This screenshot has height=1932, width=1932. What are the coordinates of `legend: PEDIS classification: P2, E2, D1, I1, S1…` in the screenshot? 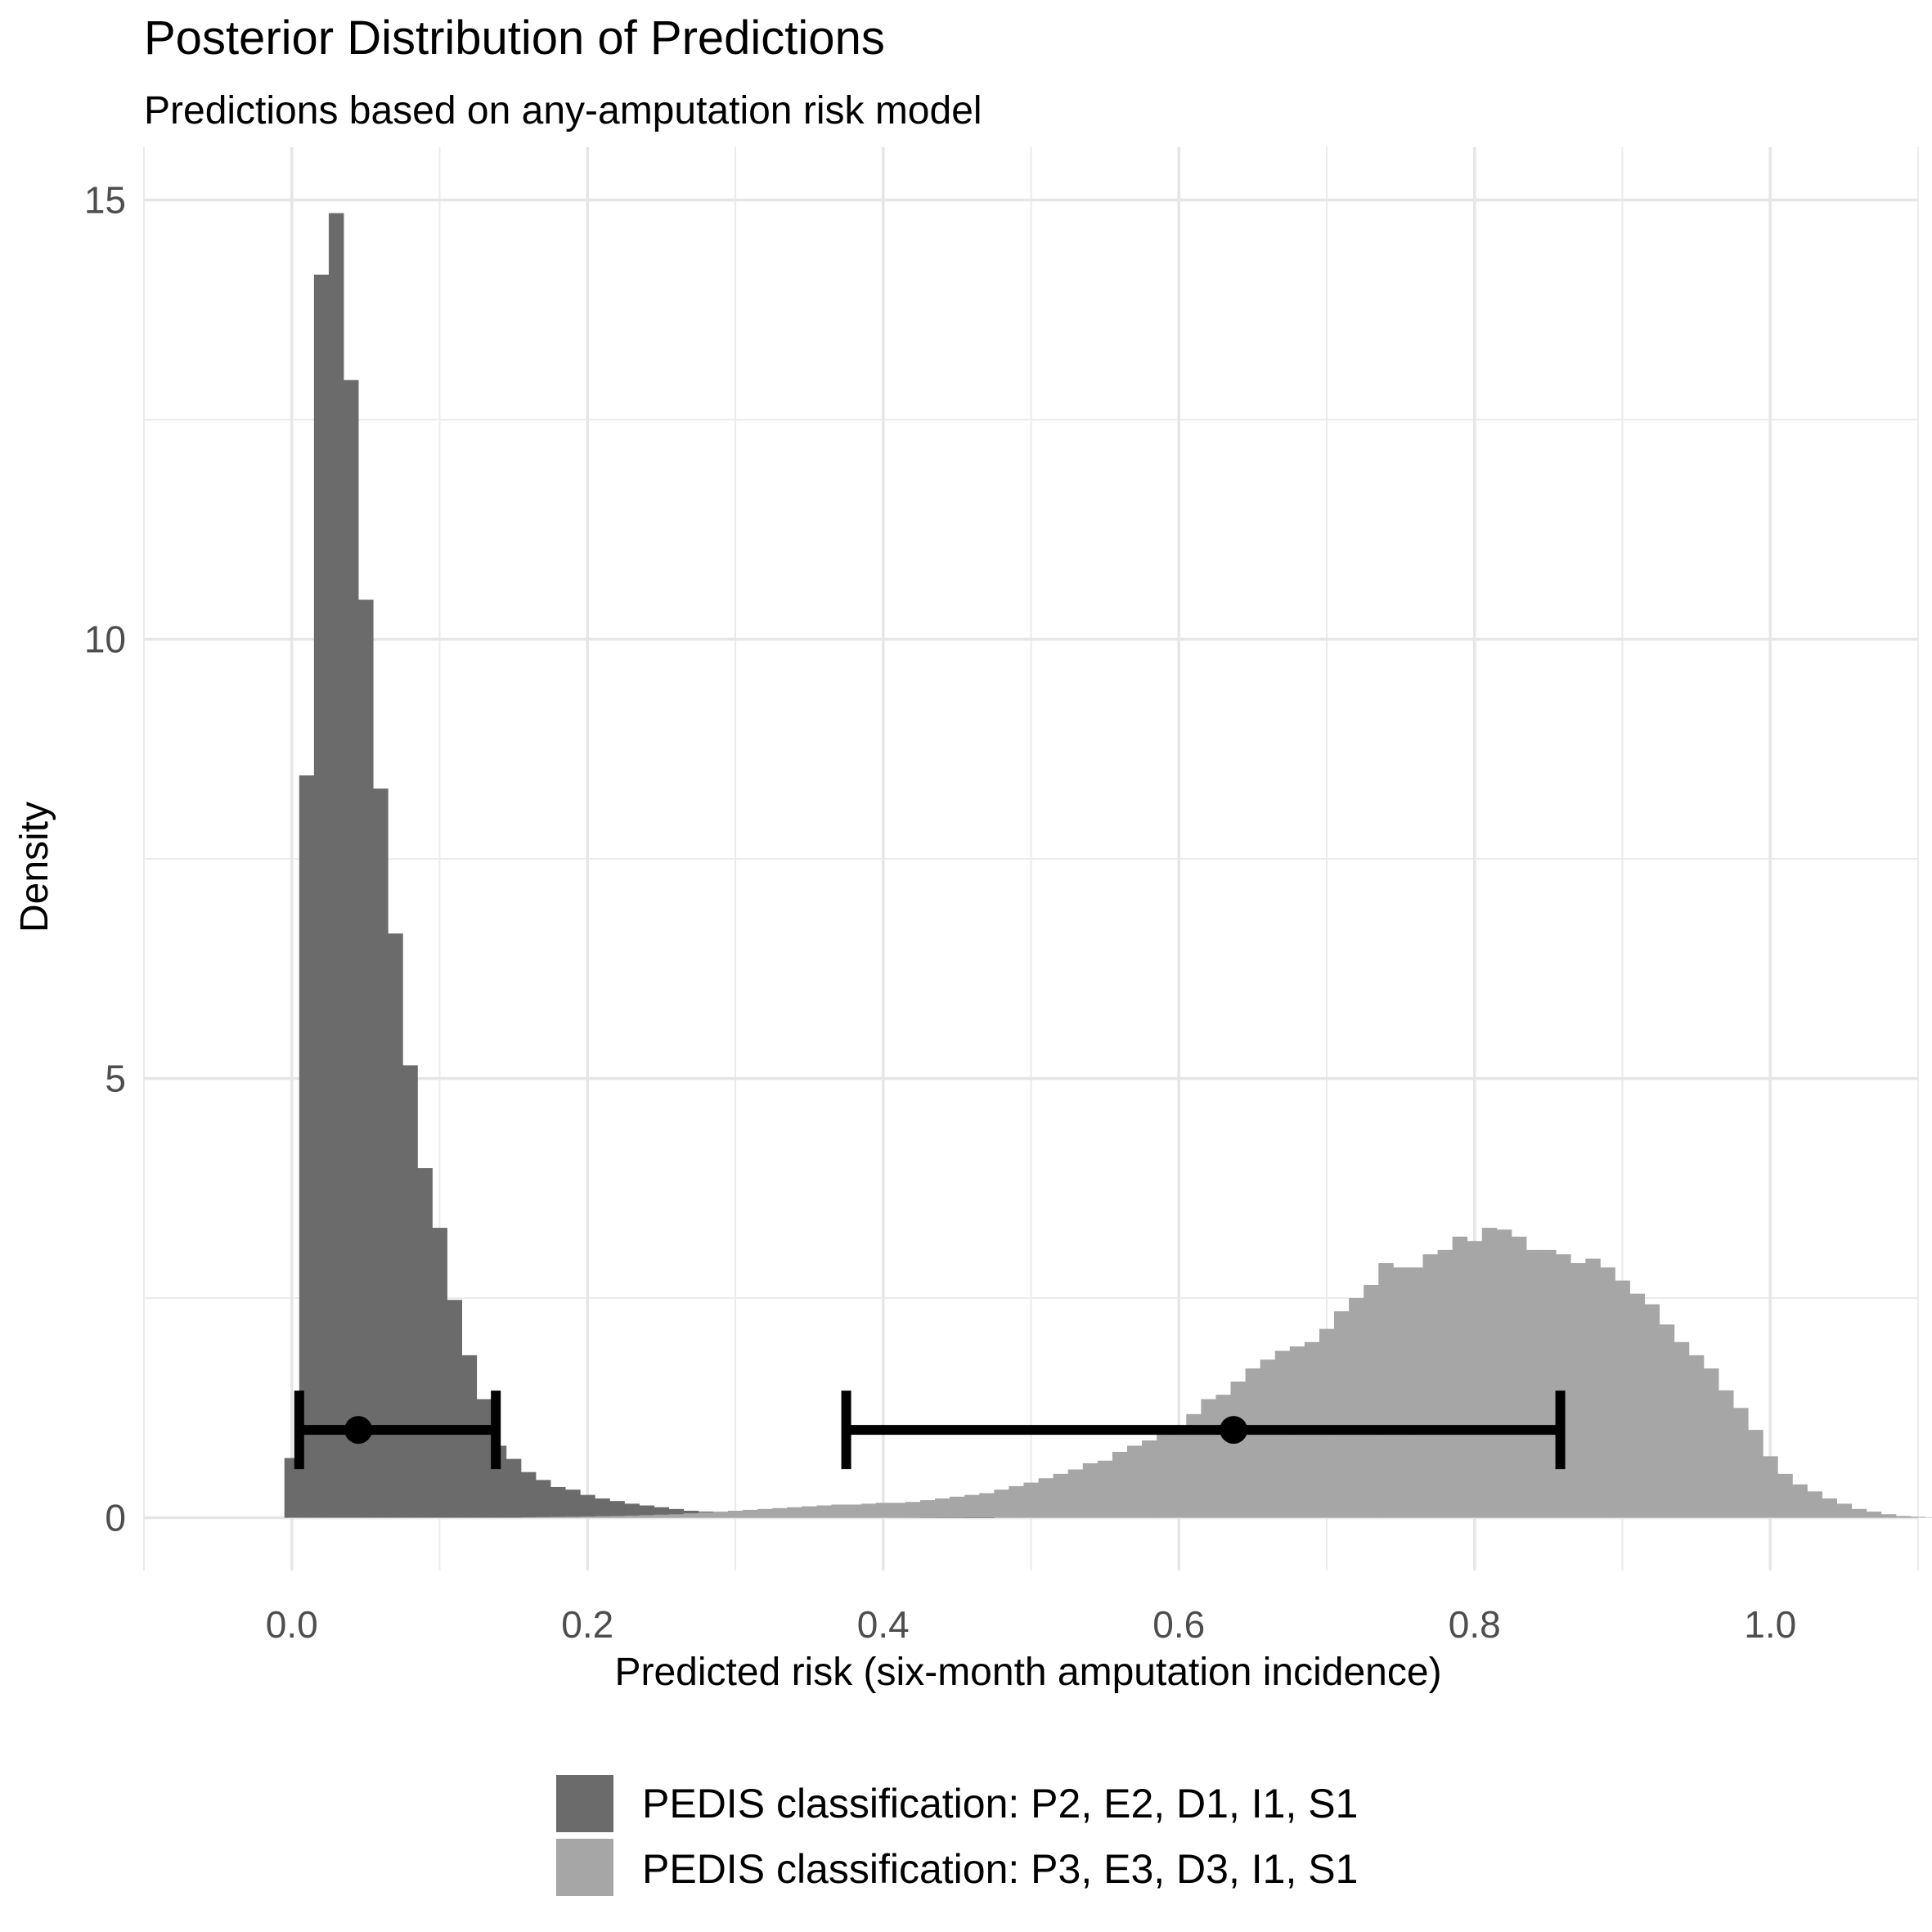 It's located at (957, 1836).